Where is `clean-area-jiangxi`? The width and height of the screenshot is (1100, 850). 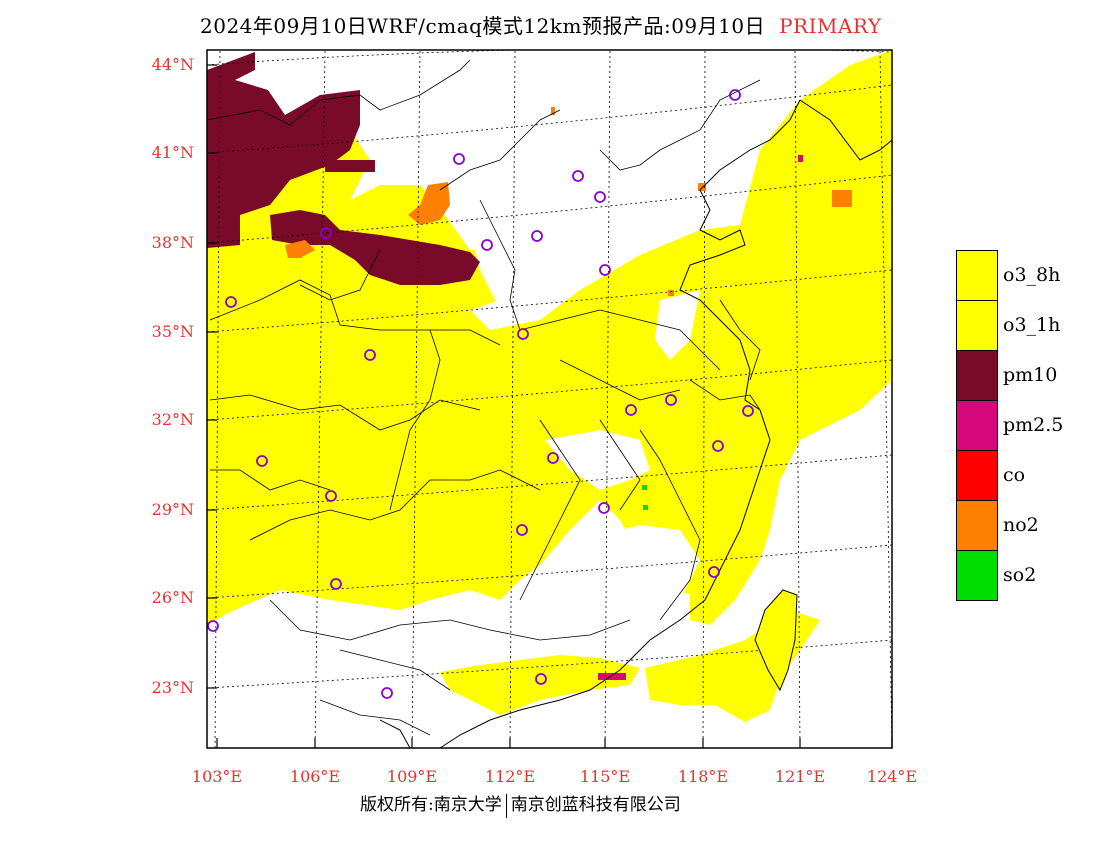
clean-area-jiangxi is located at coordinates (597, 460).